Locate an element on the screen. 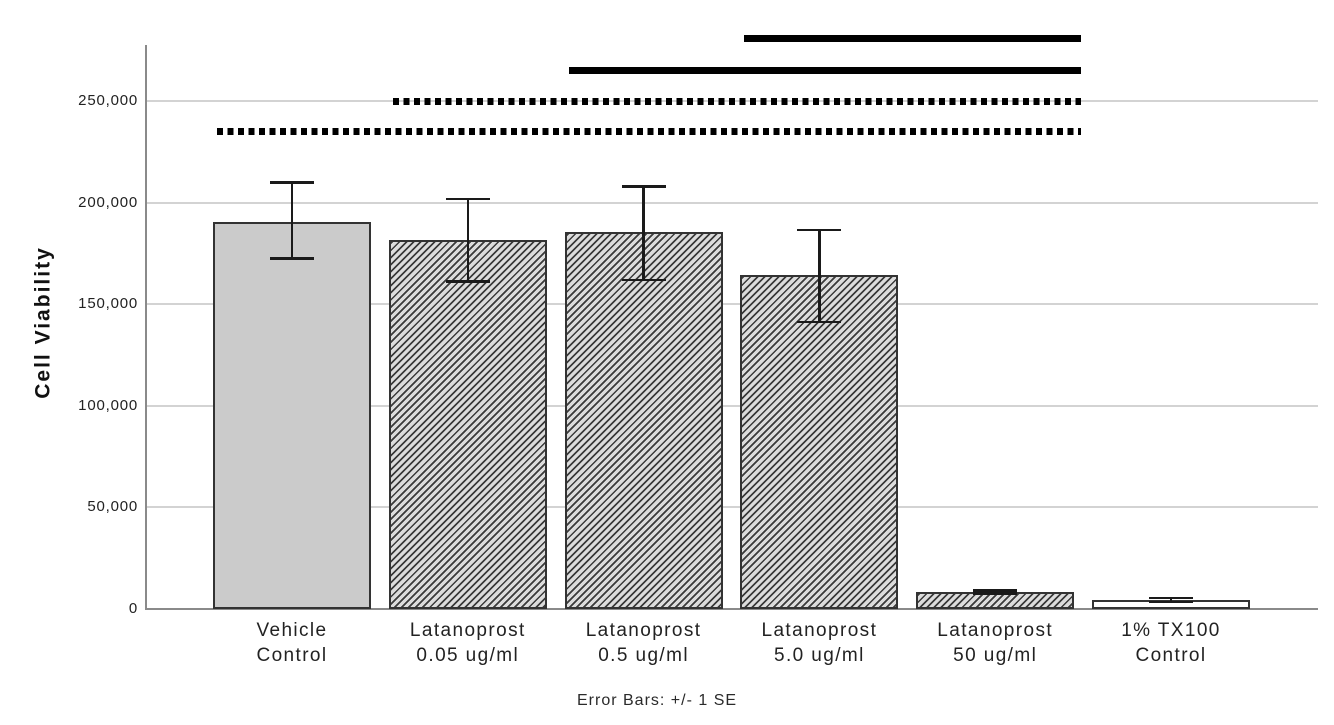 The width and height of the screenshot is (1334, 725). error-bar-cap-bottom-latanoprost-5-0-ug-ml is located at coordinates (819, 322).